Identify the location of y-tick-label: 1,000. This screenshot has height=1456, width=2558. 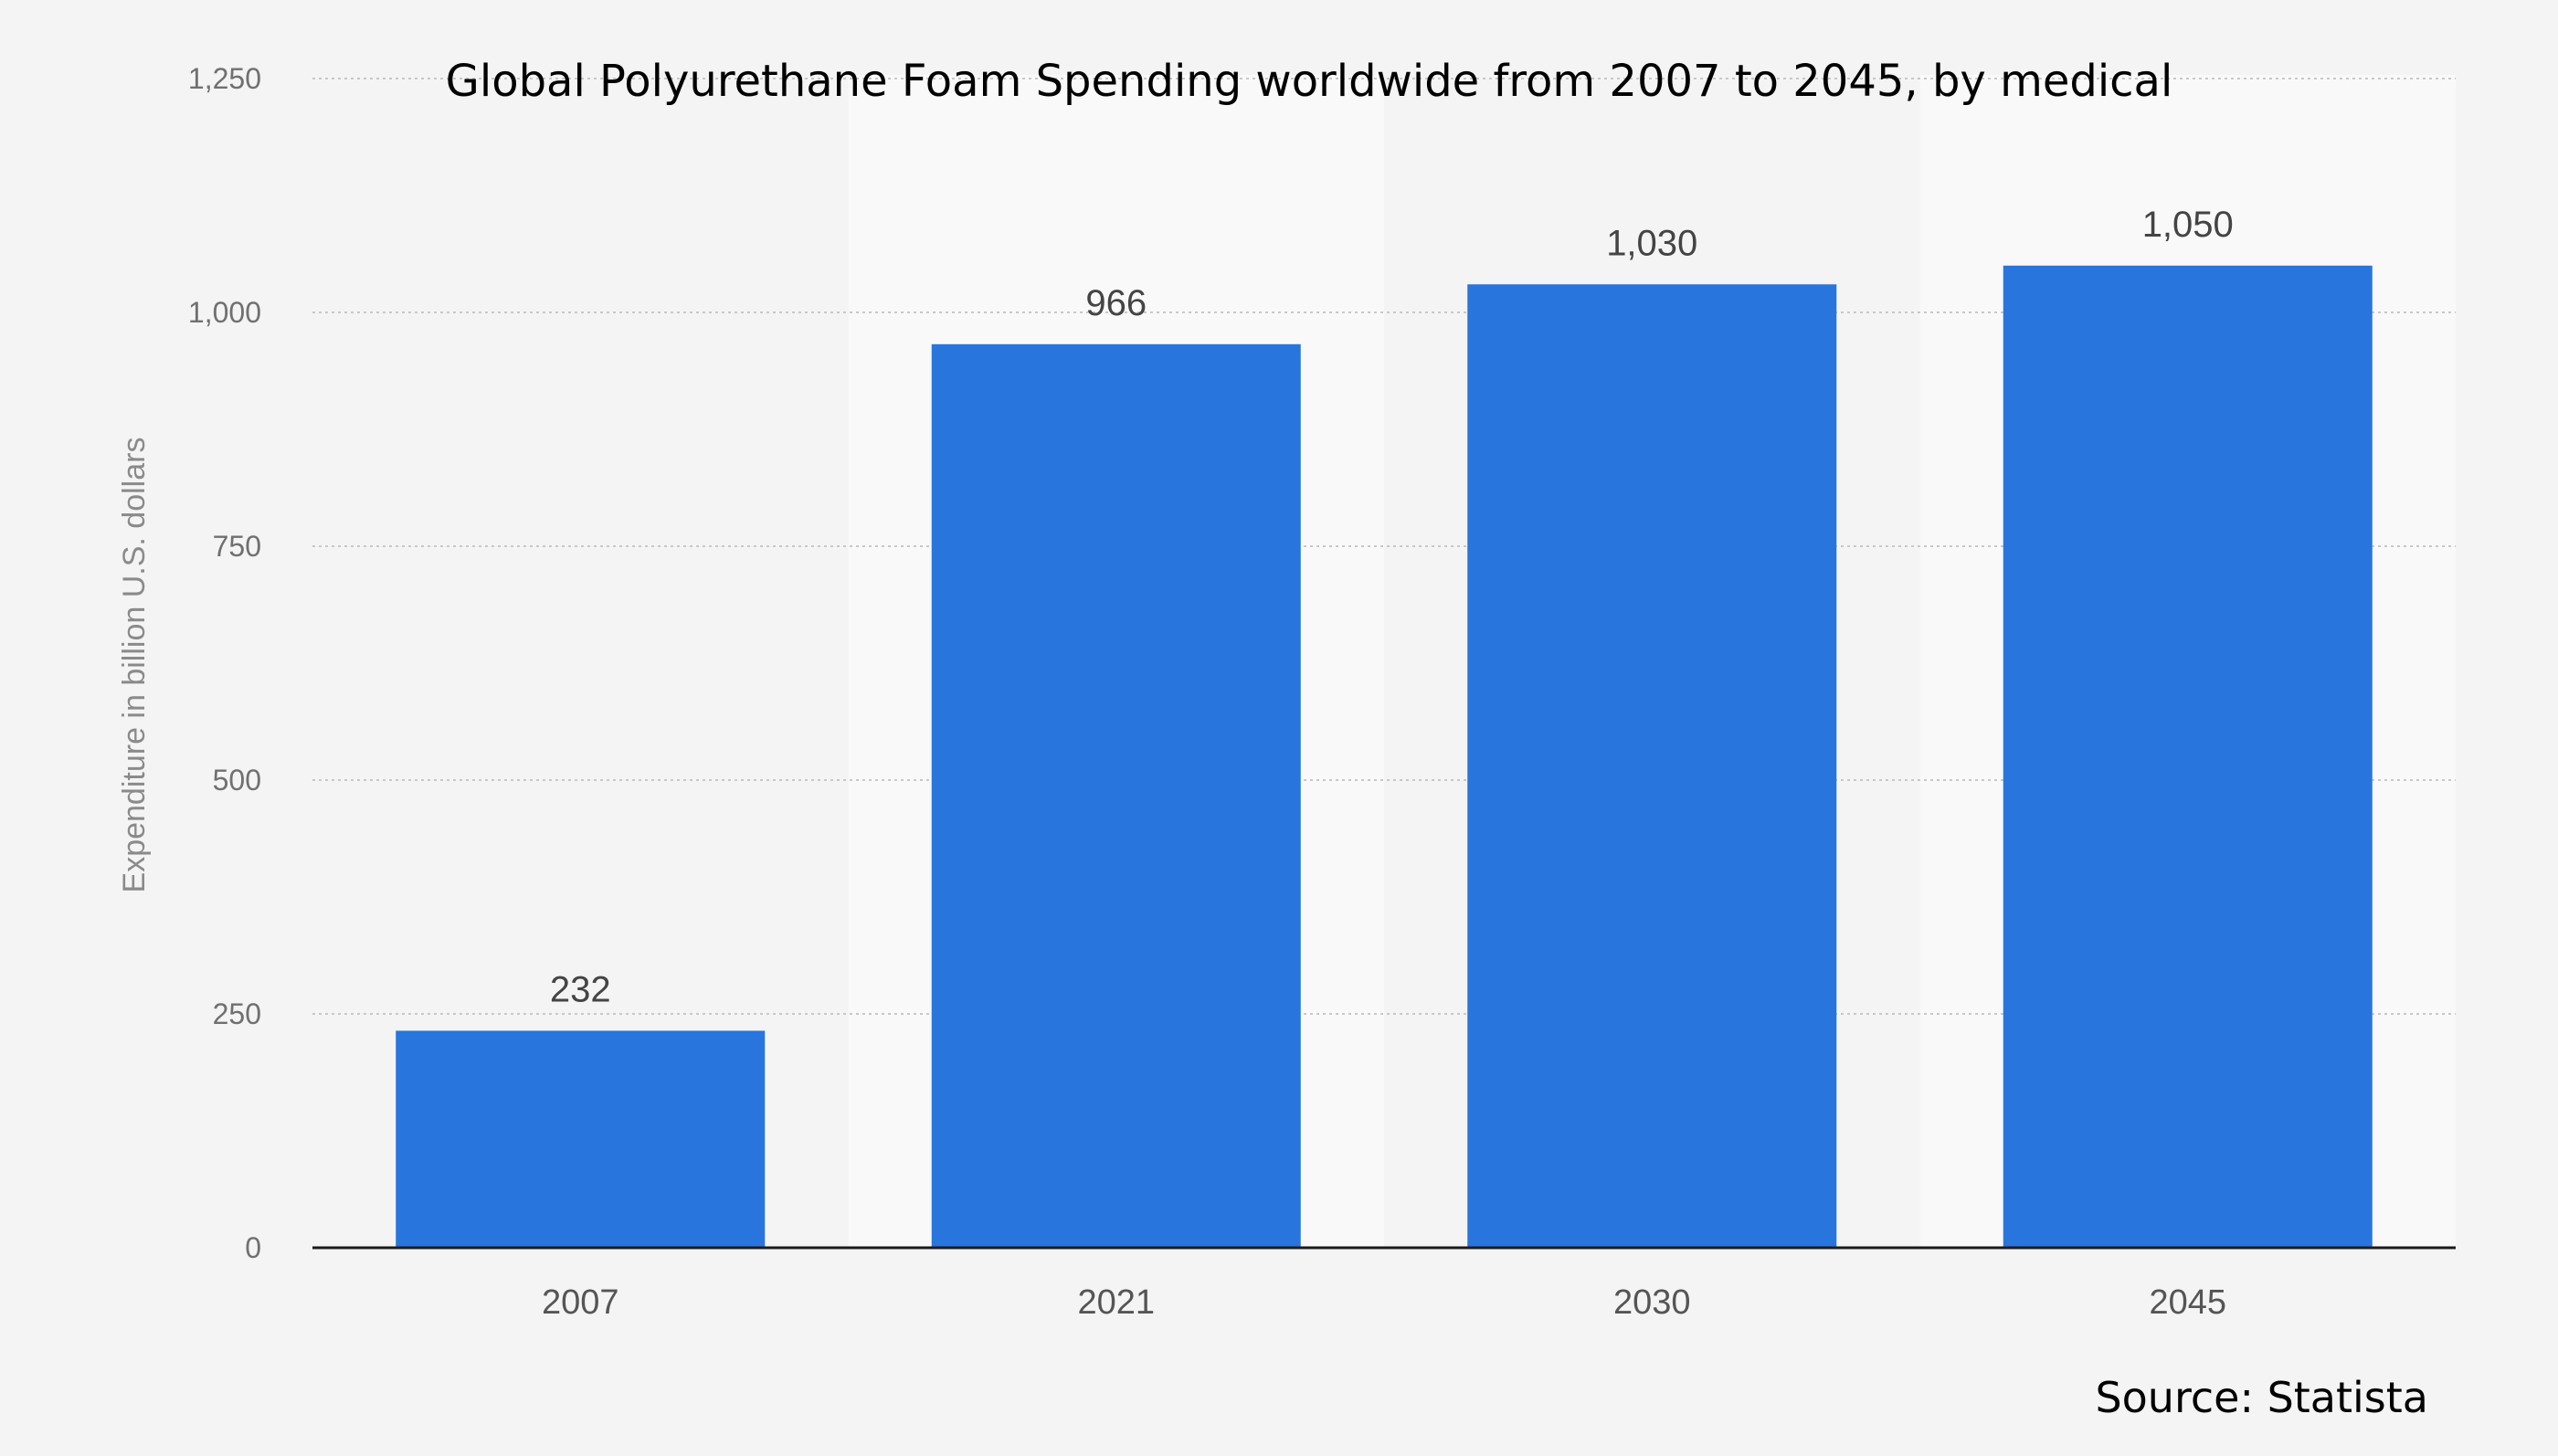
(224, 313).